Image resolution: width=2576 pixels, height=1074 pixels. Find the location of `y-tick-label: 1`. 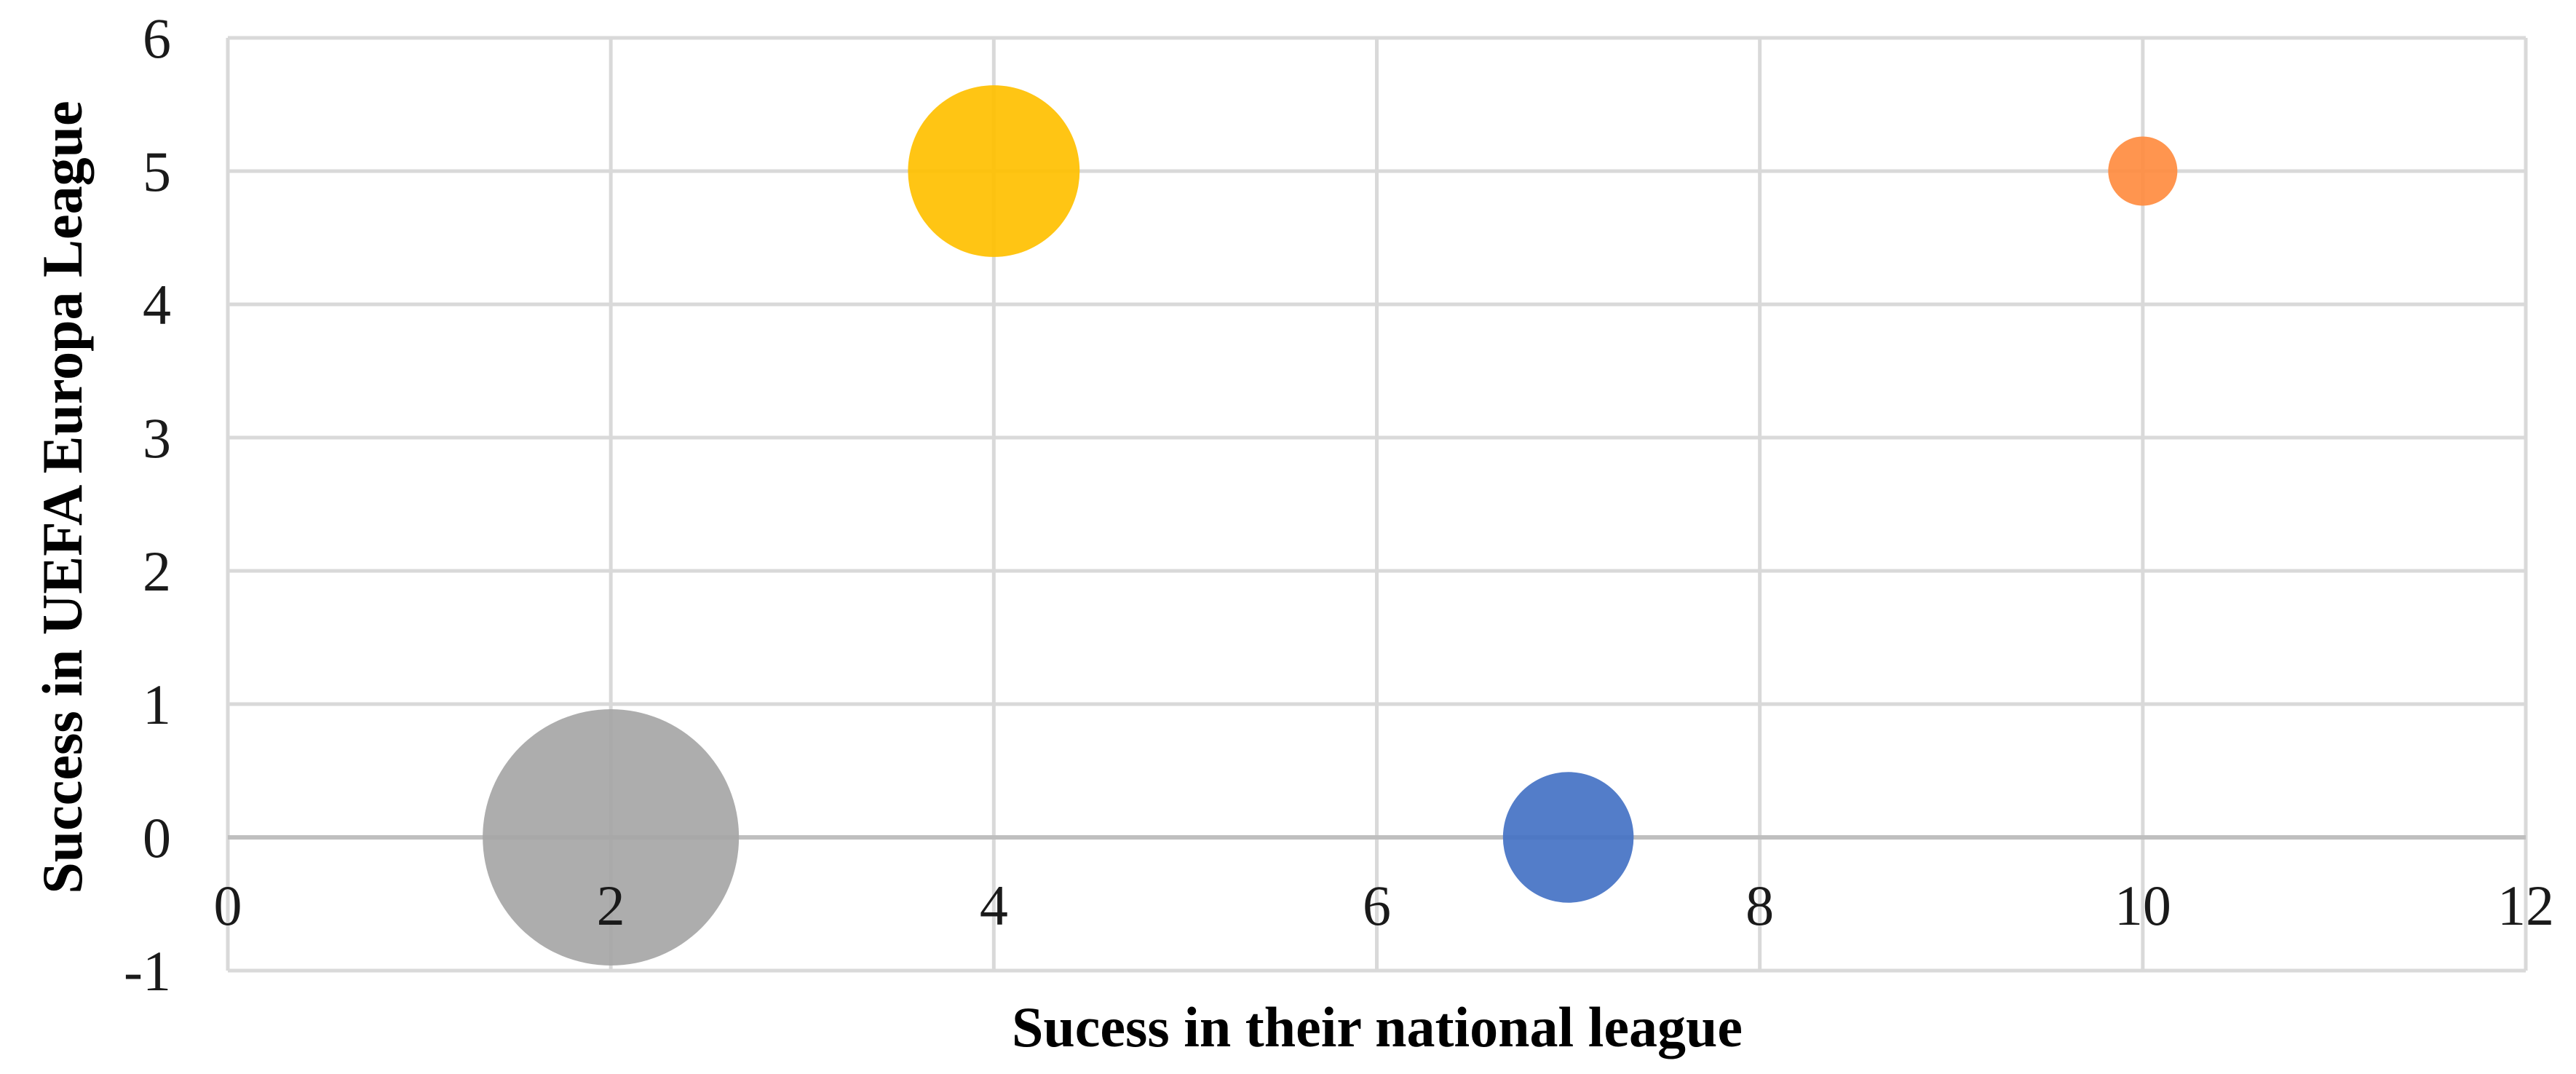

y-tick-label: 1 is located at coordinates (157, 704).